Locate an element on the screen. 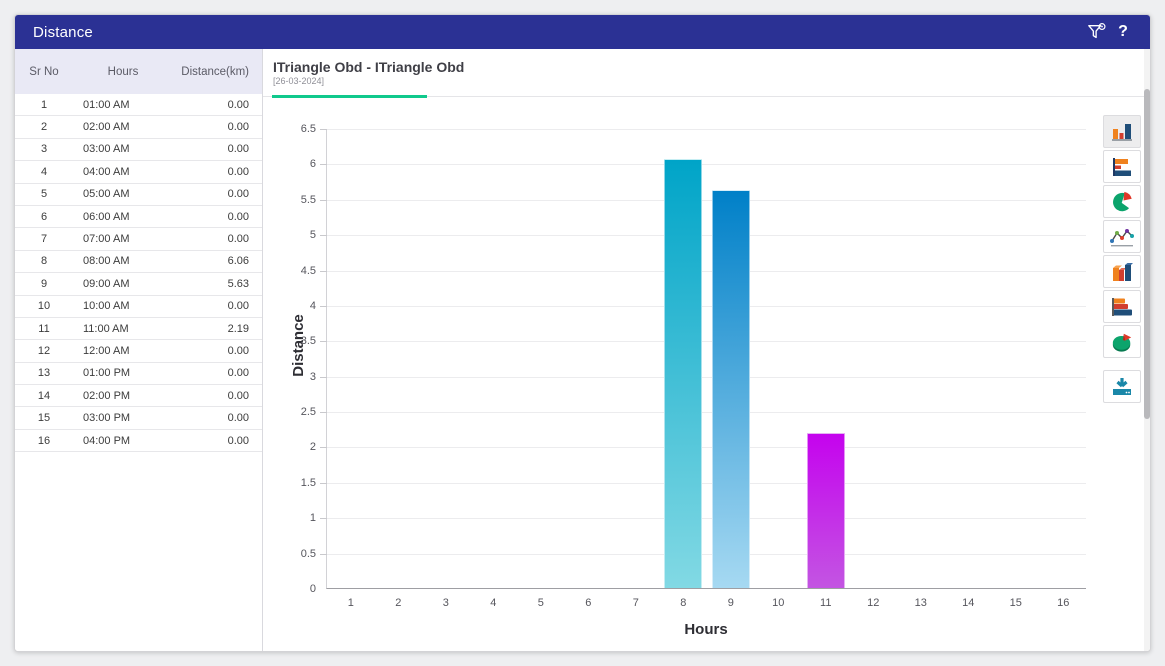 The image size is (1165, 666). x-axis-label: 13 is located at coordinates (920, 603).